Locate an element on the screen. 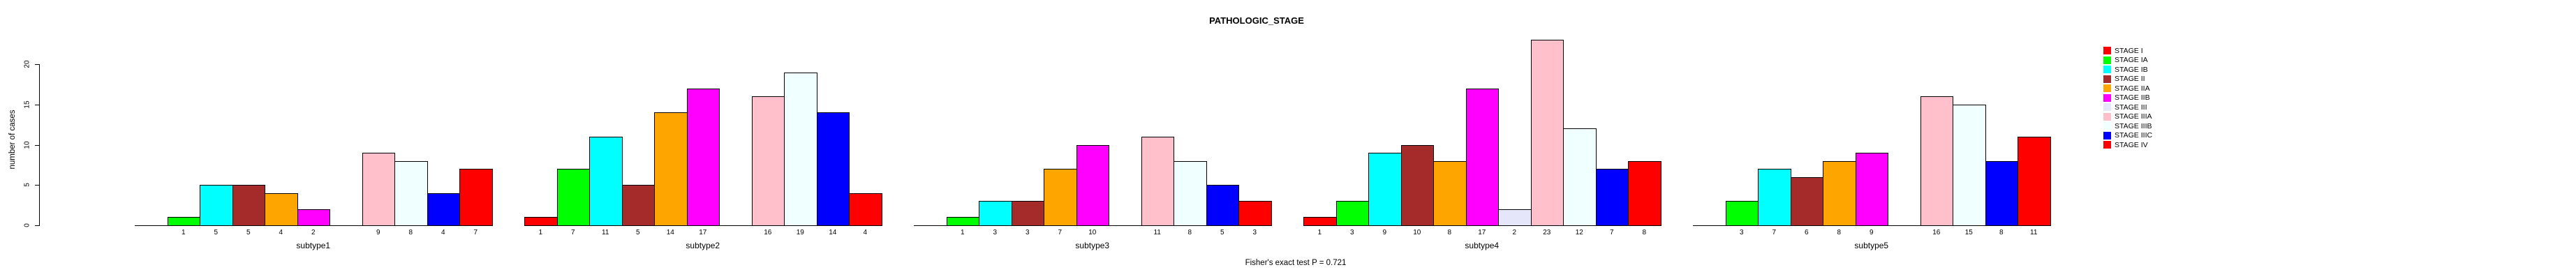 This screenshot has height=279, width=2576. bar-stage-iv-subtype3 is located at coordinates (1255, 213).